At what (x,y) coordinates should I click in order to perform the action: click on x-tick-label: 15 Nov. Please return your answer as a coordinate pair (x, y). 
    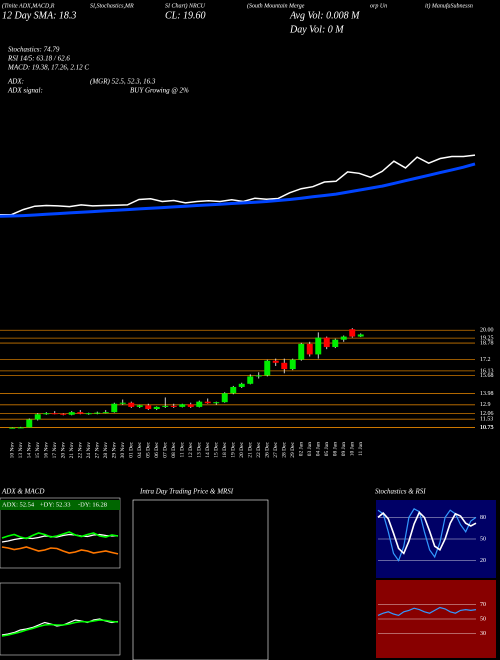
    Looking at the image, I should click on (38, 450).